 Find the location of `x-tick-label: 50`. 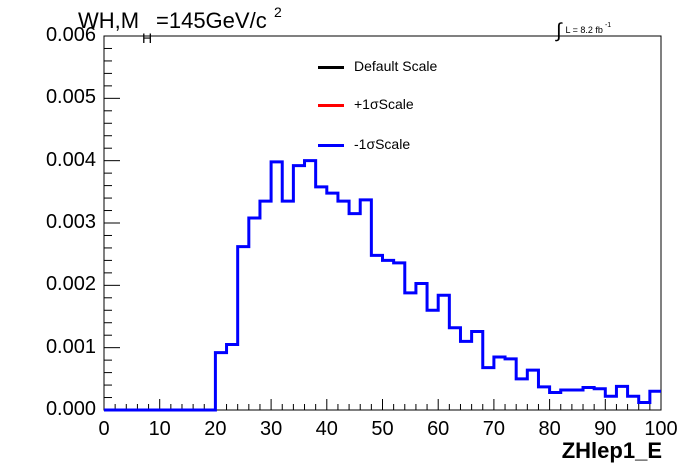

x-tick-label: 50 is located at coordinates (382, 429).